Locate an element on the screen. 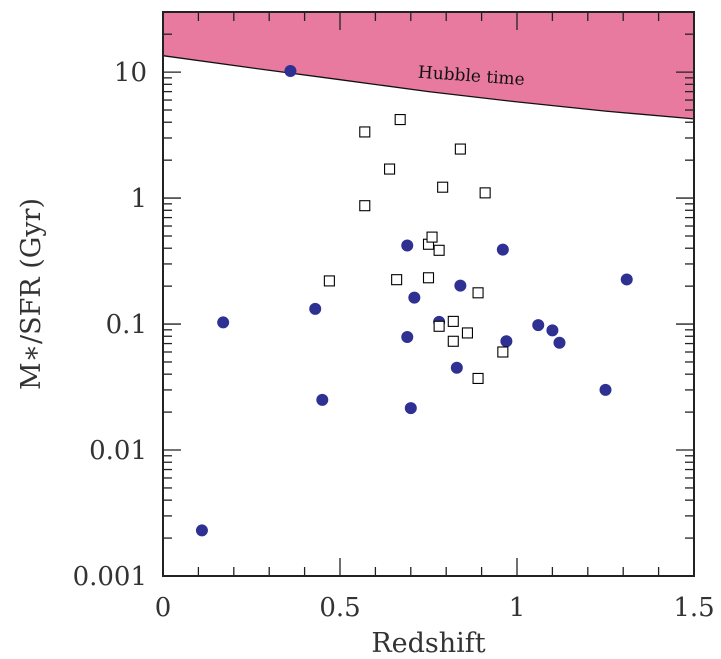 The height and width of the screenshot is (659, 721). x-axis-label: Redshift is located at coordinates (428, 643).